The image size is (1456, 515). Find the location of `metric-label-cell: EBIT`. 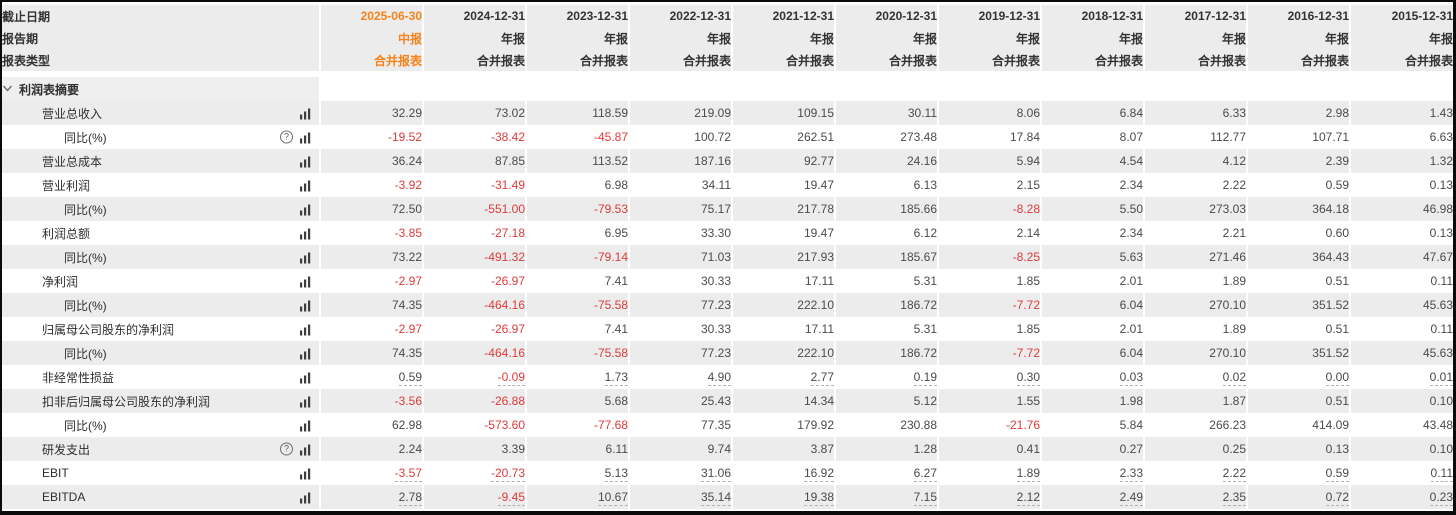

metric-label-cell: EBIT is located at coordinates (161, 473).